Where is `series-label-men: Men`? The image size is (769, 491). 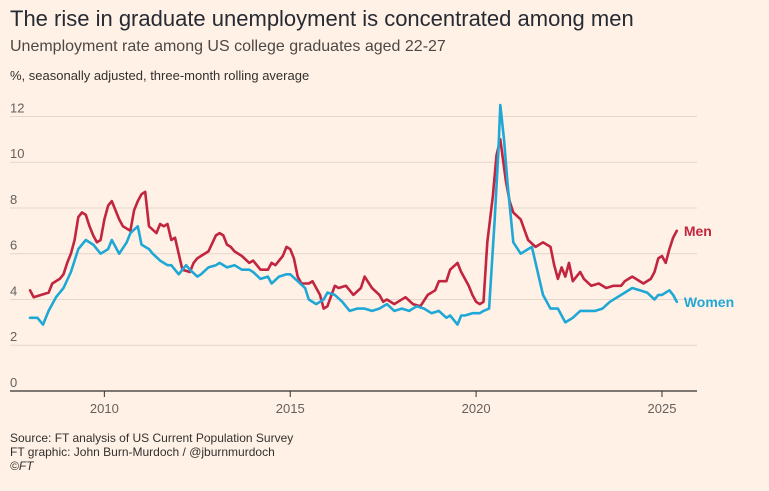 series-label-men: Men is located at coordinates (698, 231).